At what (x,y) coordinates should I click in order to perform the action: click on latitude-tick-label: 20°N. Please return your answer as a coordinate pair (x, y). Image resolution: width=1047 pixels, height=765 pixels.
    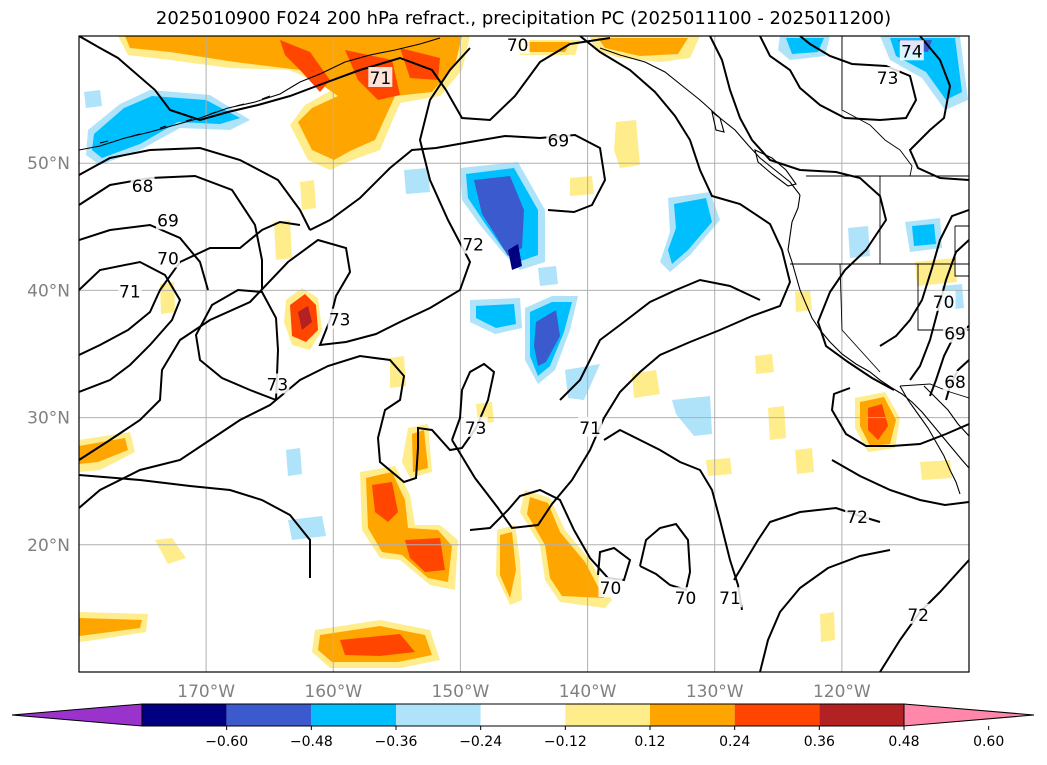
    Looking at the image, I should click on (48, 546).